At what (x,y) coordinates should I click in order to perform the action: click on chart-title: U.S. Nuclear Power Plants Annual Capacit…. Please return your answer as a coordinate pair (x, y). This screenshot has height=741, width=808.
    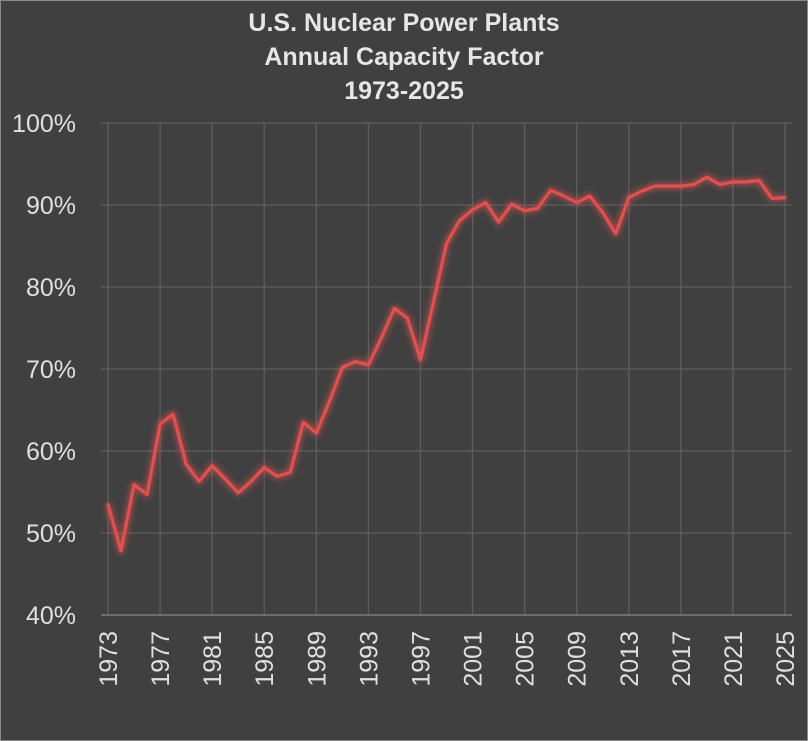
    Looking at the image, I should click on (404, 57).